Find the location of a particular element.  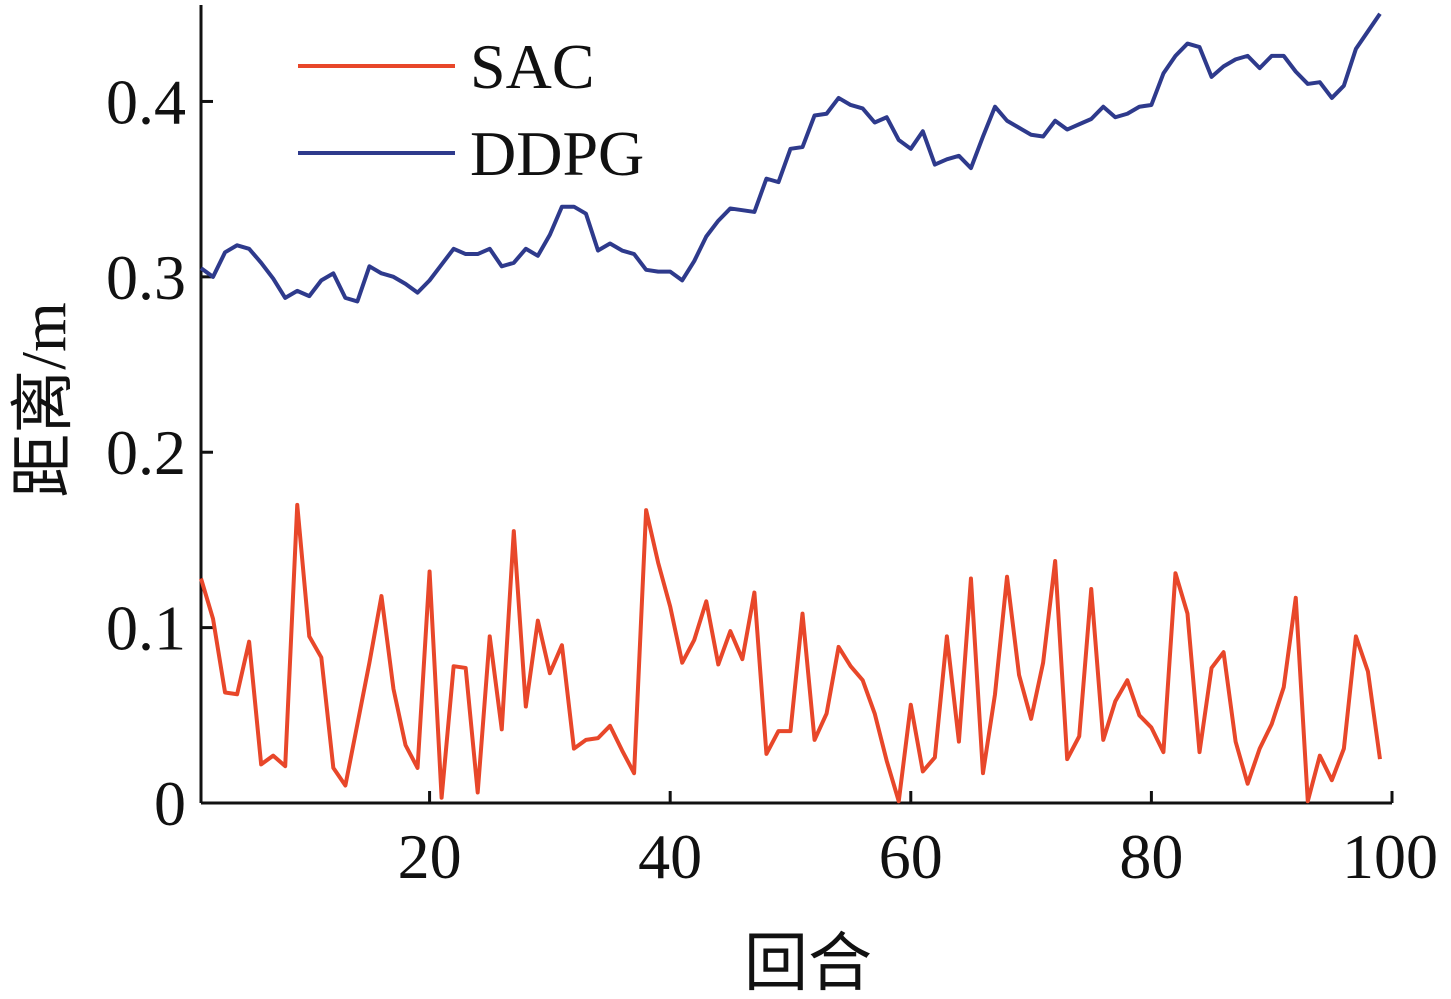

legend-label: DDPG is located at coordinates (557, 153).